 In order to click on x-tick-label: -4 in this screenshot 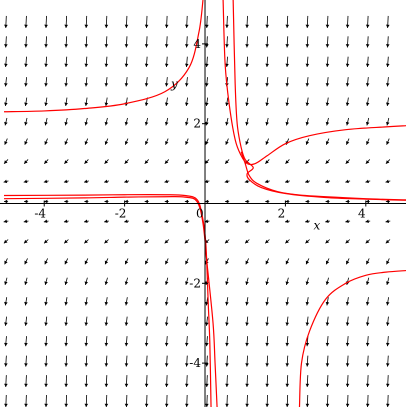, I will do `click(40, 214)`.